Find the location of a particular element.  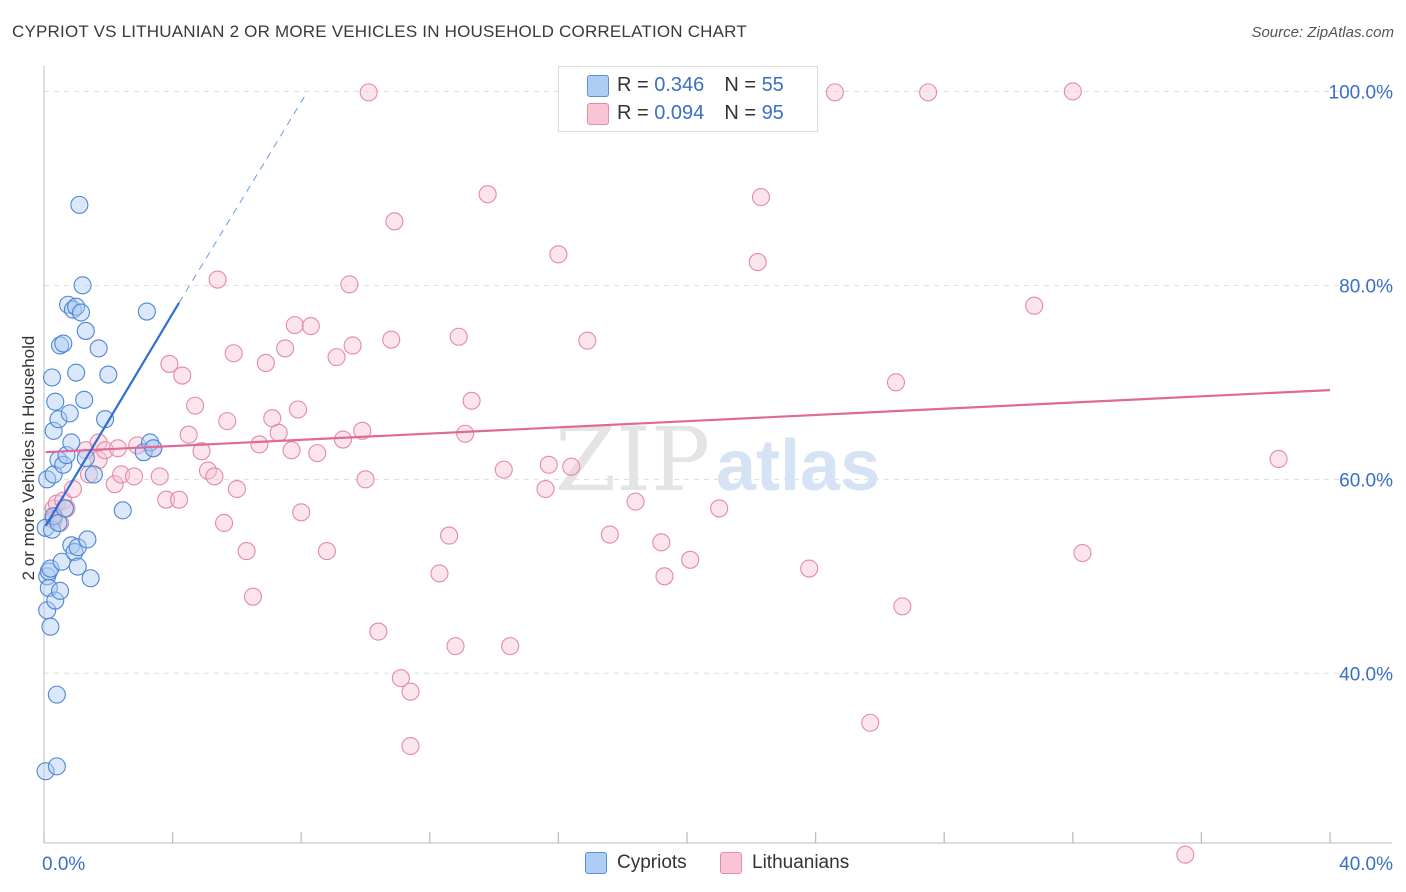

legend-label-lithuanians: Lithuanians is located at coordinates (801, 862).